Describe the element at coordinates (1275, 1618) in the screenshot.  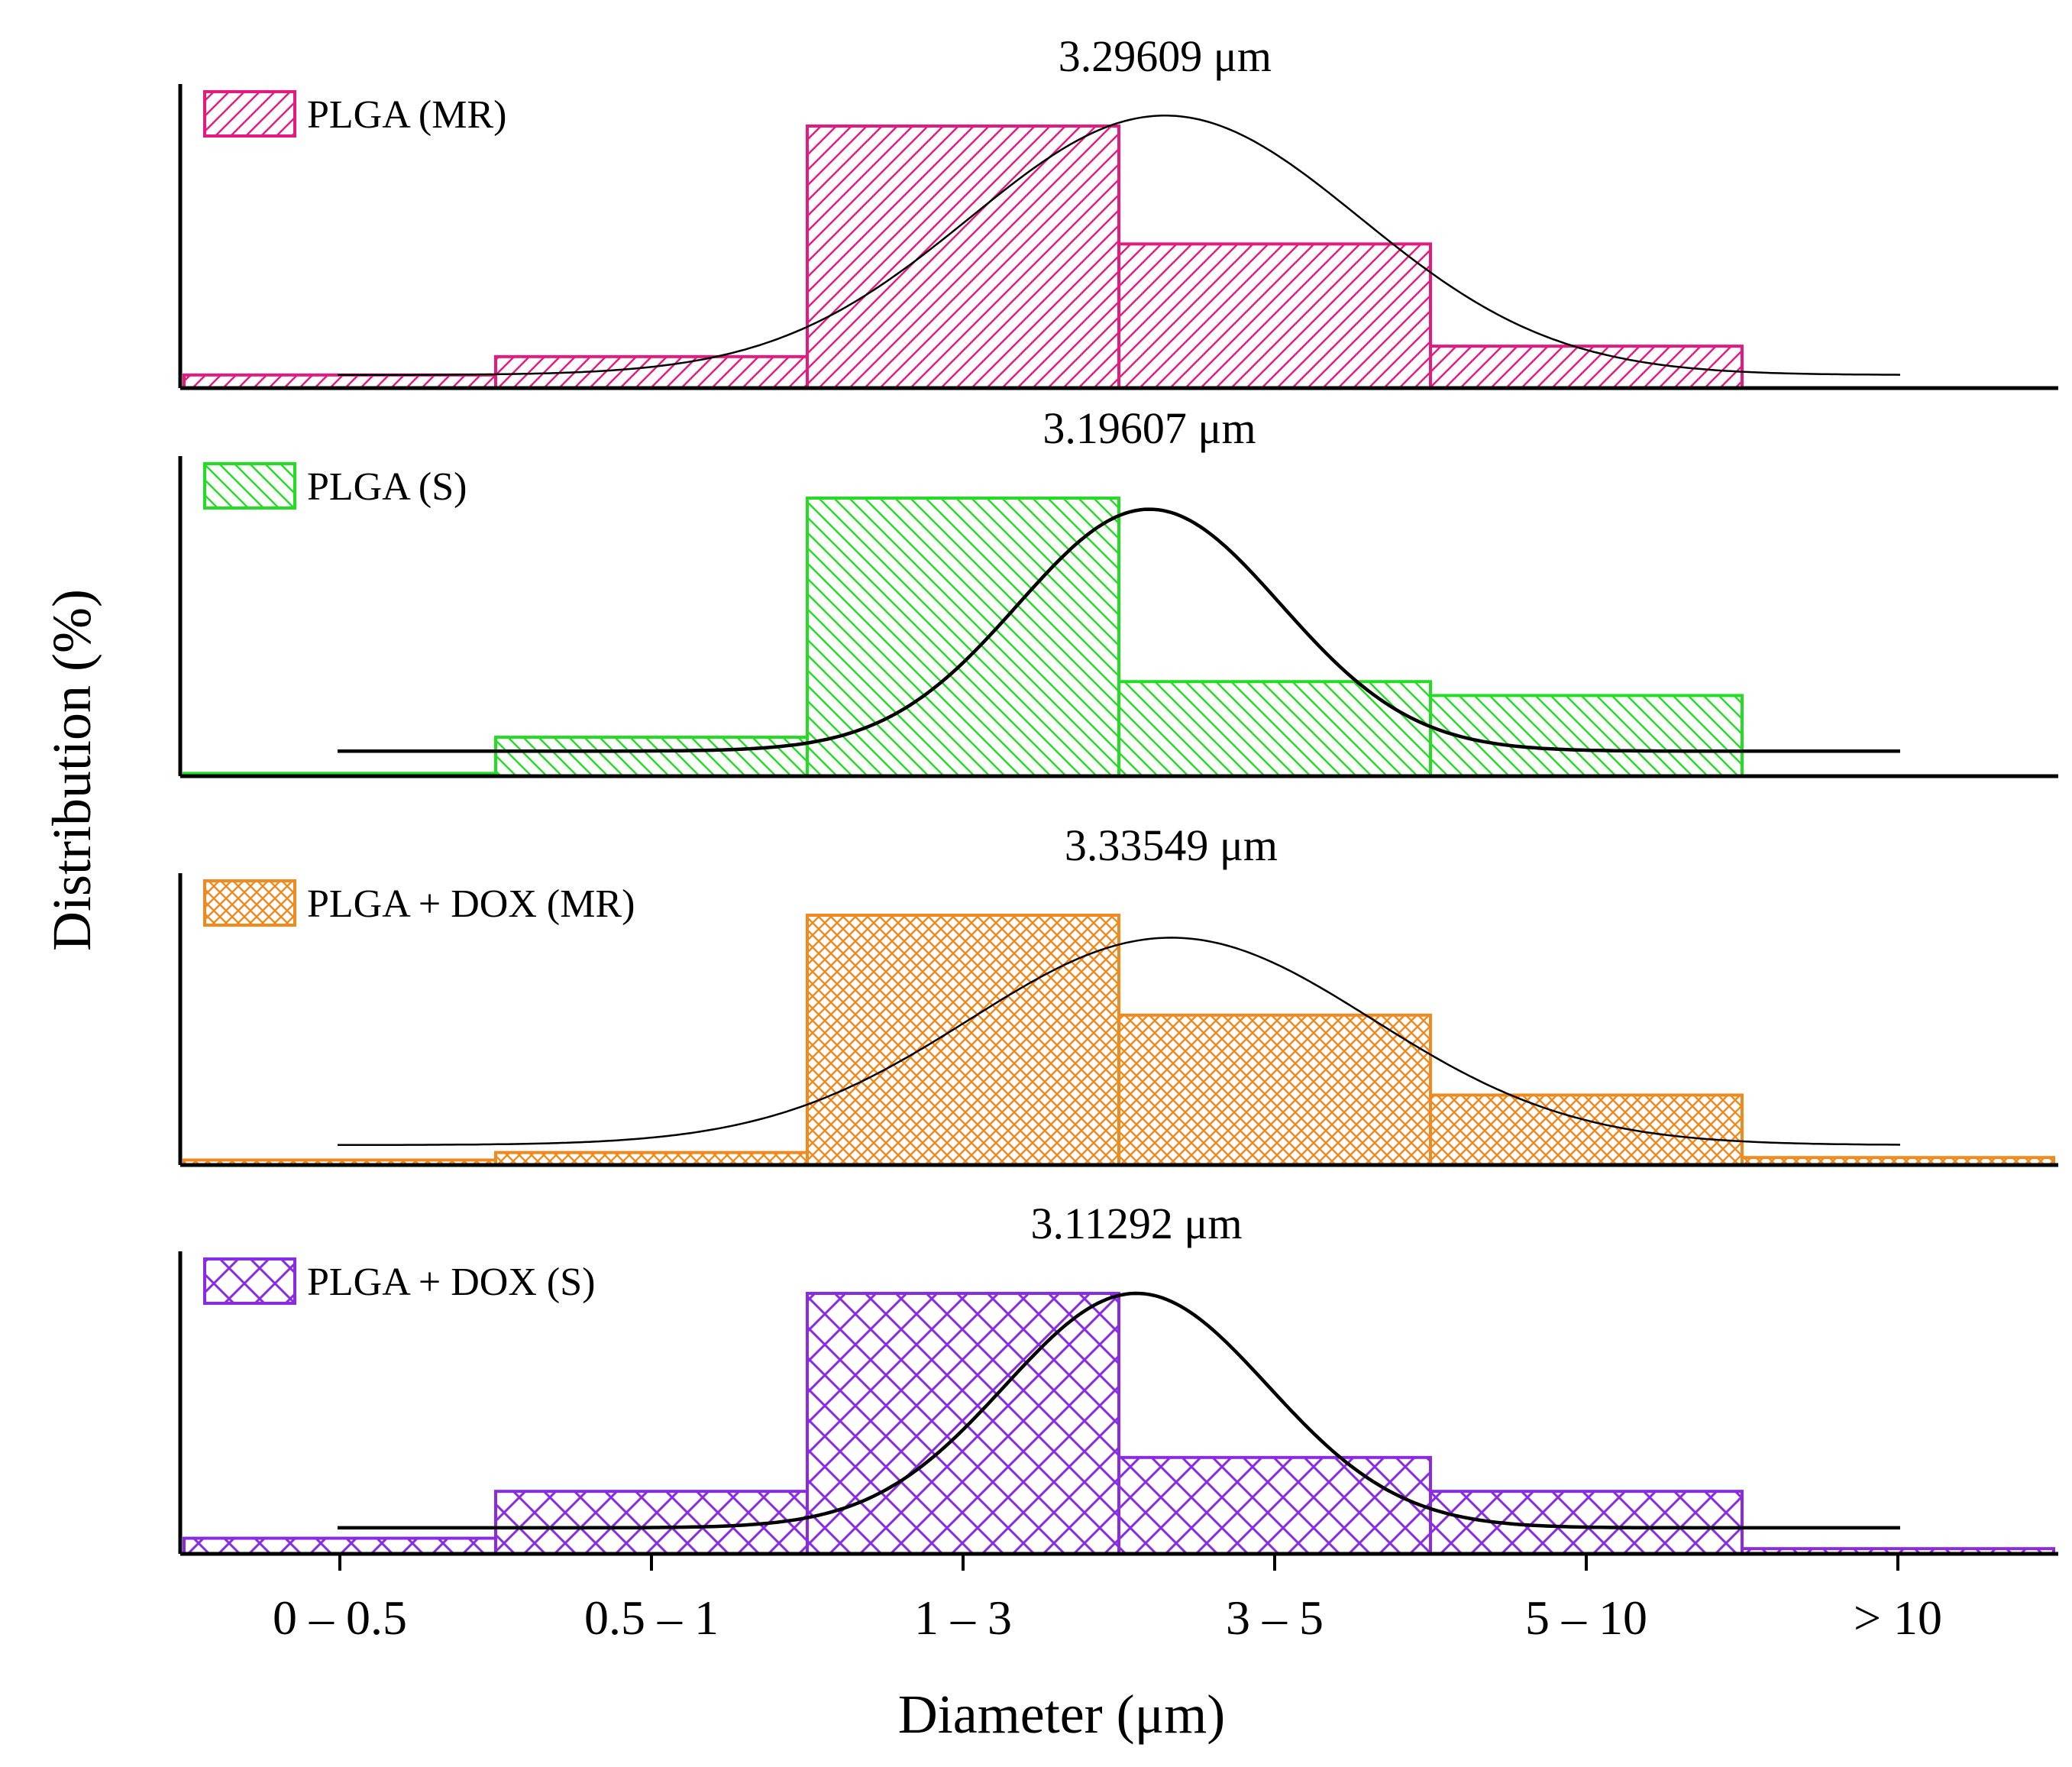
I see `x-tick-label-4: 3 – 5` at that location.